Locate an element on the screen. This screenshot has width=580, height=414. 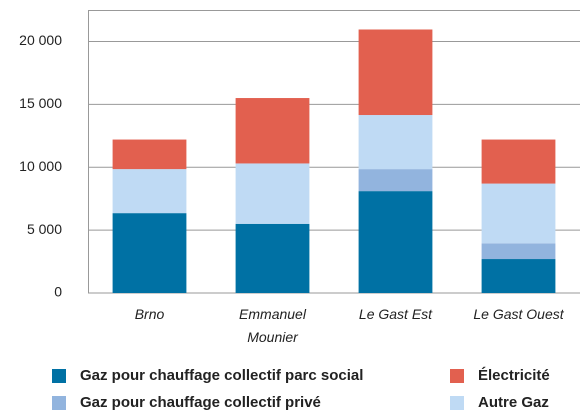
x-tick-label: Le Gast Ouest is located at coordinates (518, 314).